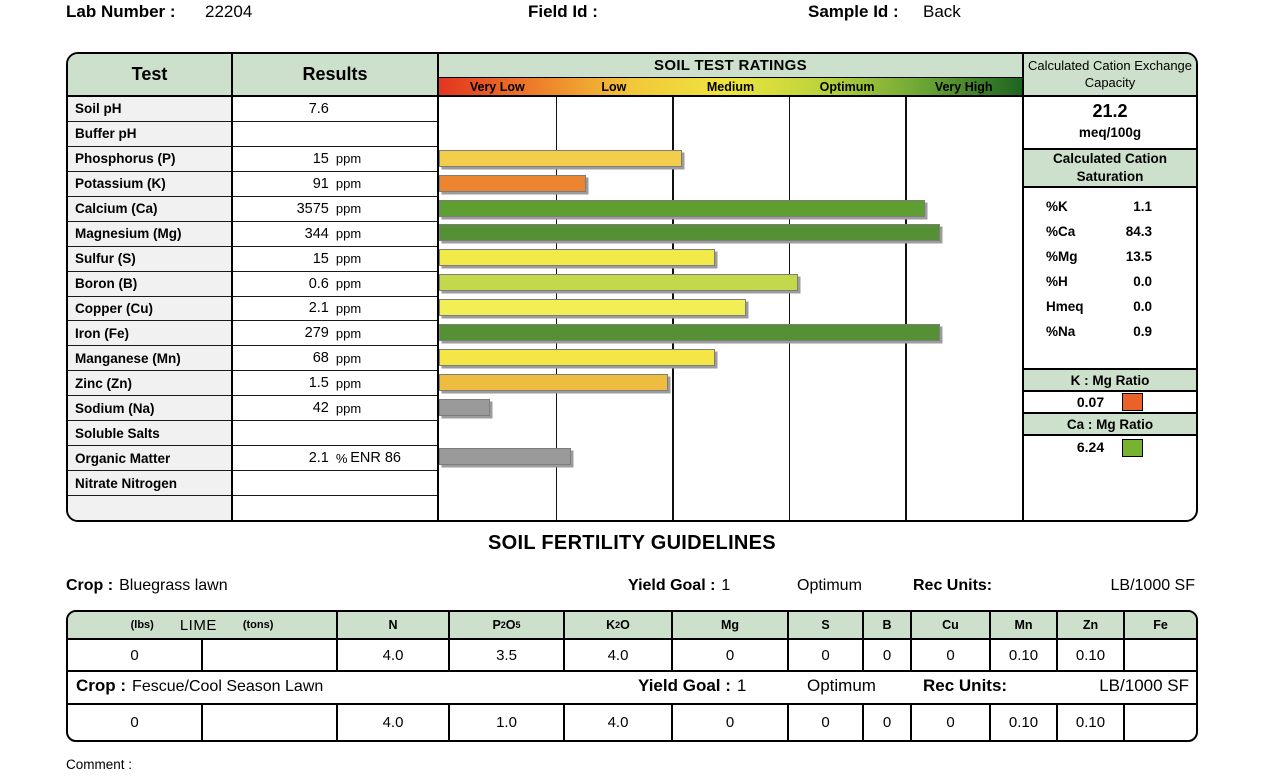 The image size is (1280, 781). What do you see at coordinates (1090, 447) in the screenshot?
I see `ca-mg-ratio-value: 6.24` at bounding box center [1090, 447].